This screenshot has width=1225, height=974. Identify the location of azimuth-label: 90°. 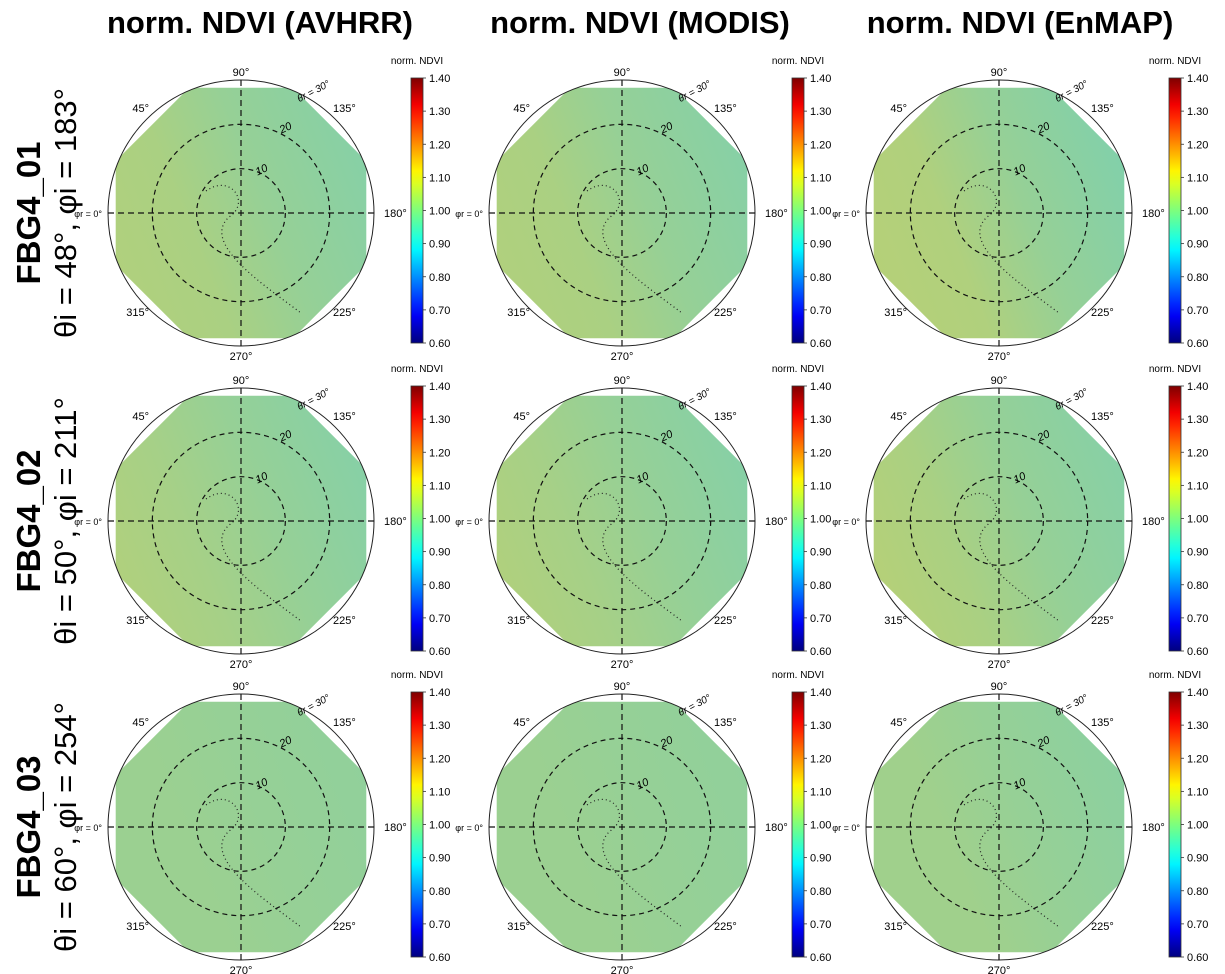
(241, 687).